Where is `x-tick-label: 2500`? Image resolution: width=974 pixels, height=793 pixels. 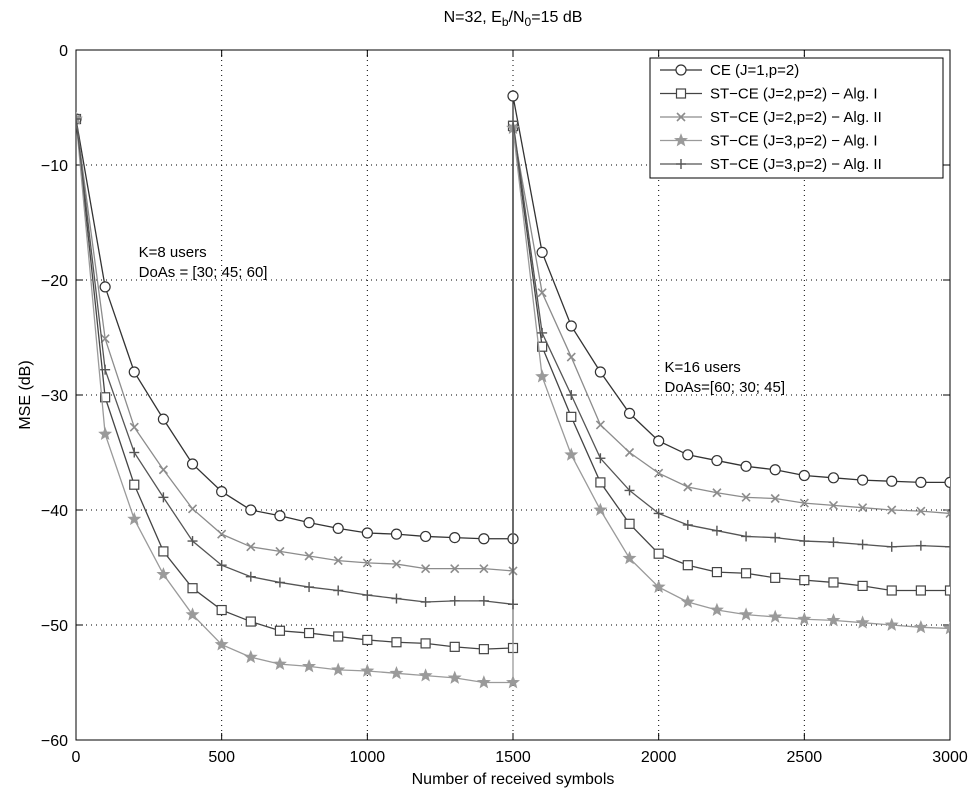
x-tick-label: 2500 is located at coordinates (805, 757).